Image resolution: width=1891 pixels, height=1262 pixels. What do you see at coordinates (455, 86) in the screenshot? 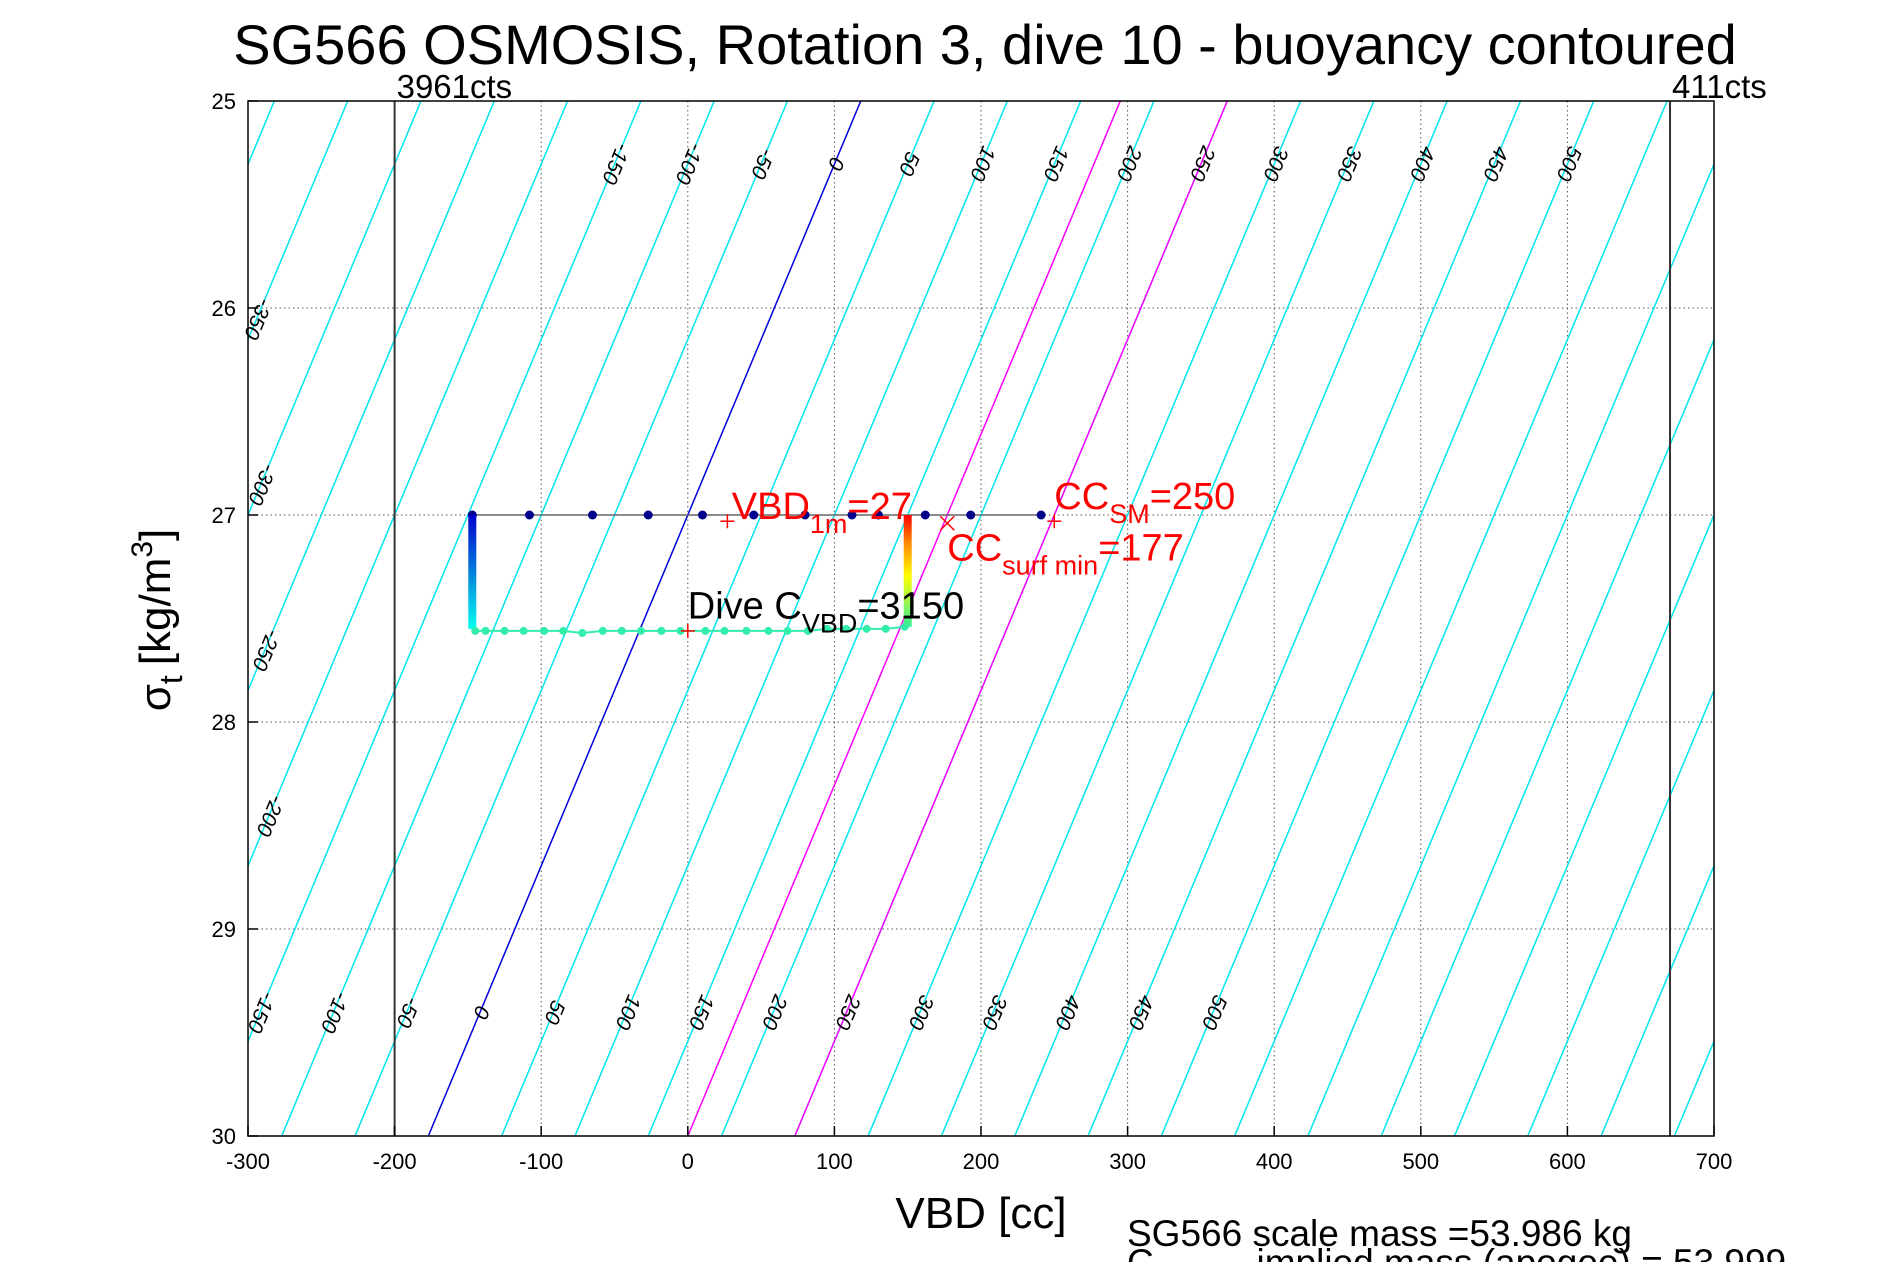
I see `counts-left-label: 3961cts` at bounding box center [455, 86].